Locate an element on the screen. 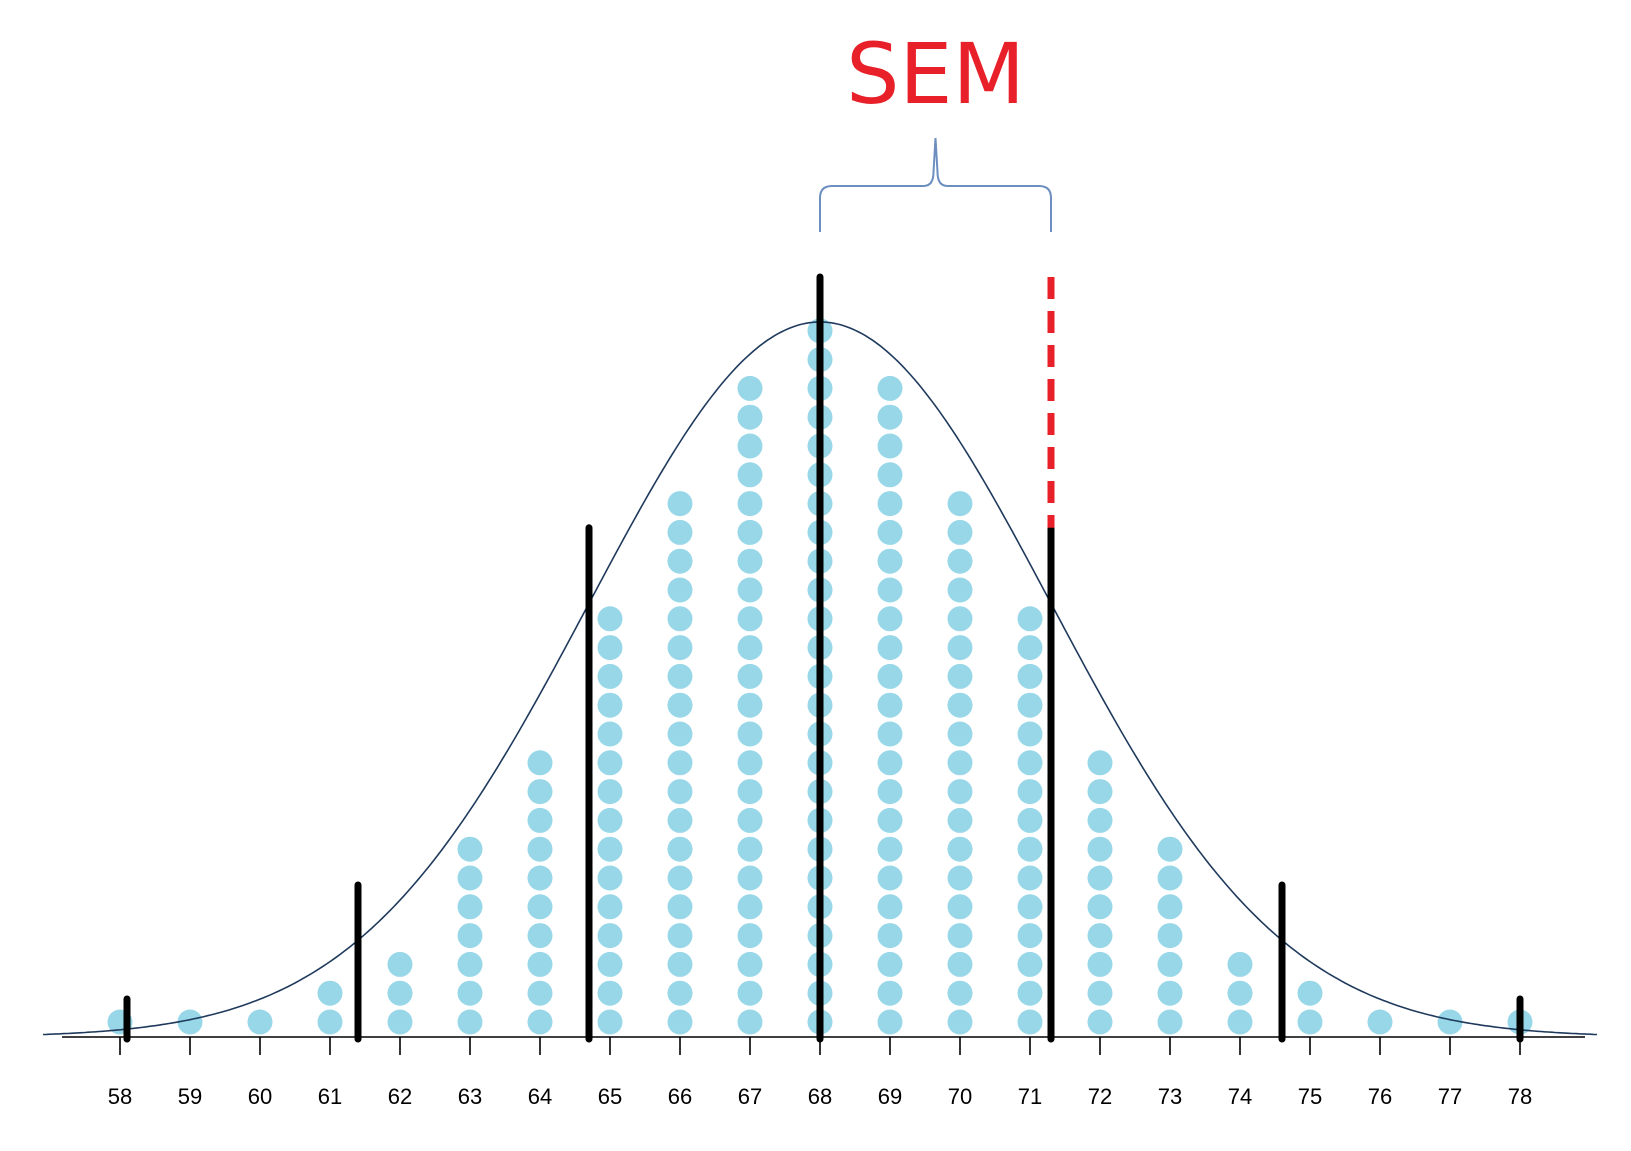 This screenshot has height=1151, width=1631. x-tick-label: 68 is located at coordinates (820, 1096).